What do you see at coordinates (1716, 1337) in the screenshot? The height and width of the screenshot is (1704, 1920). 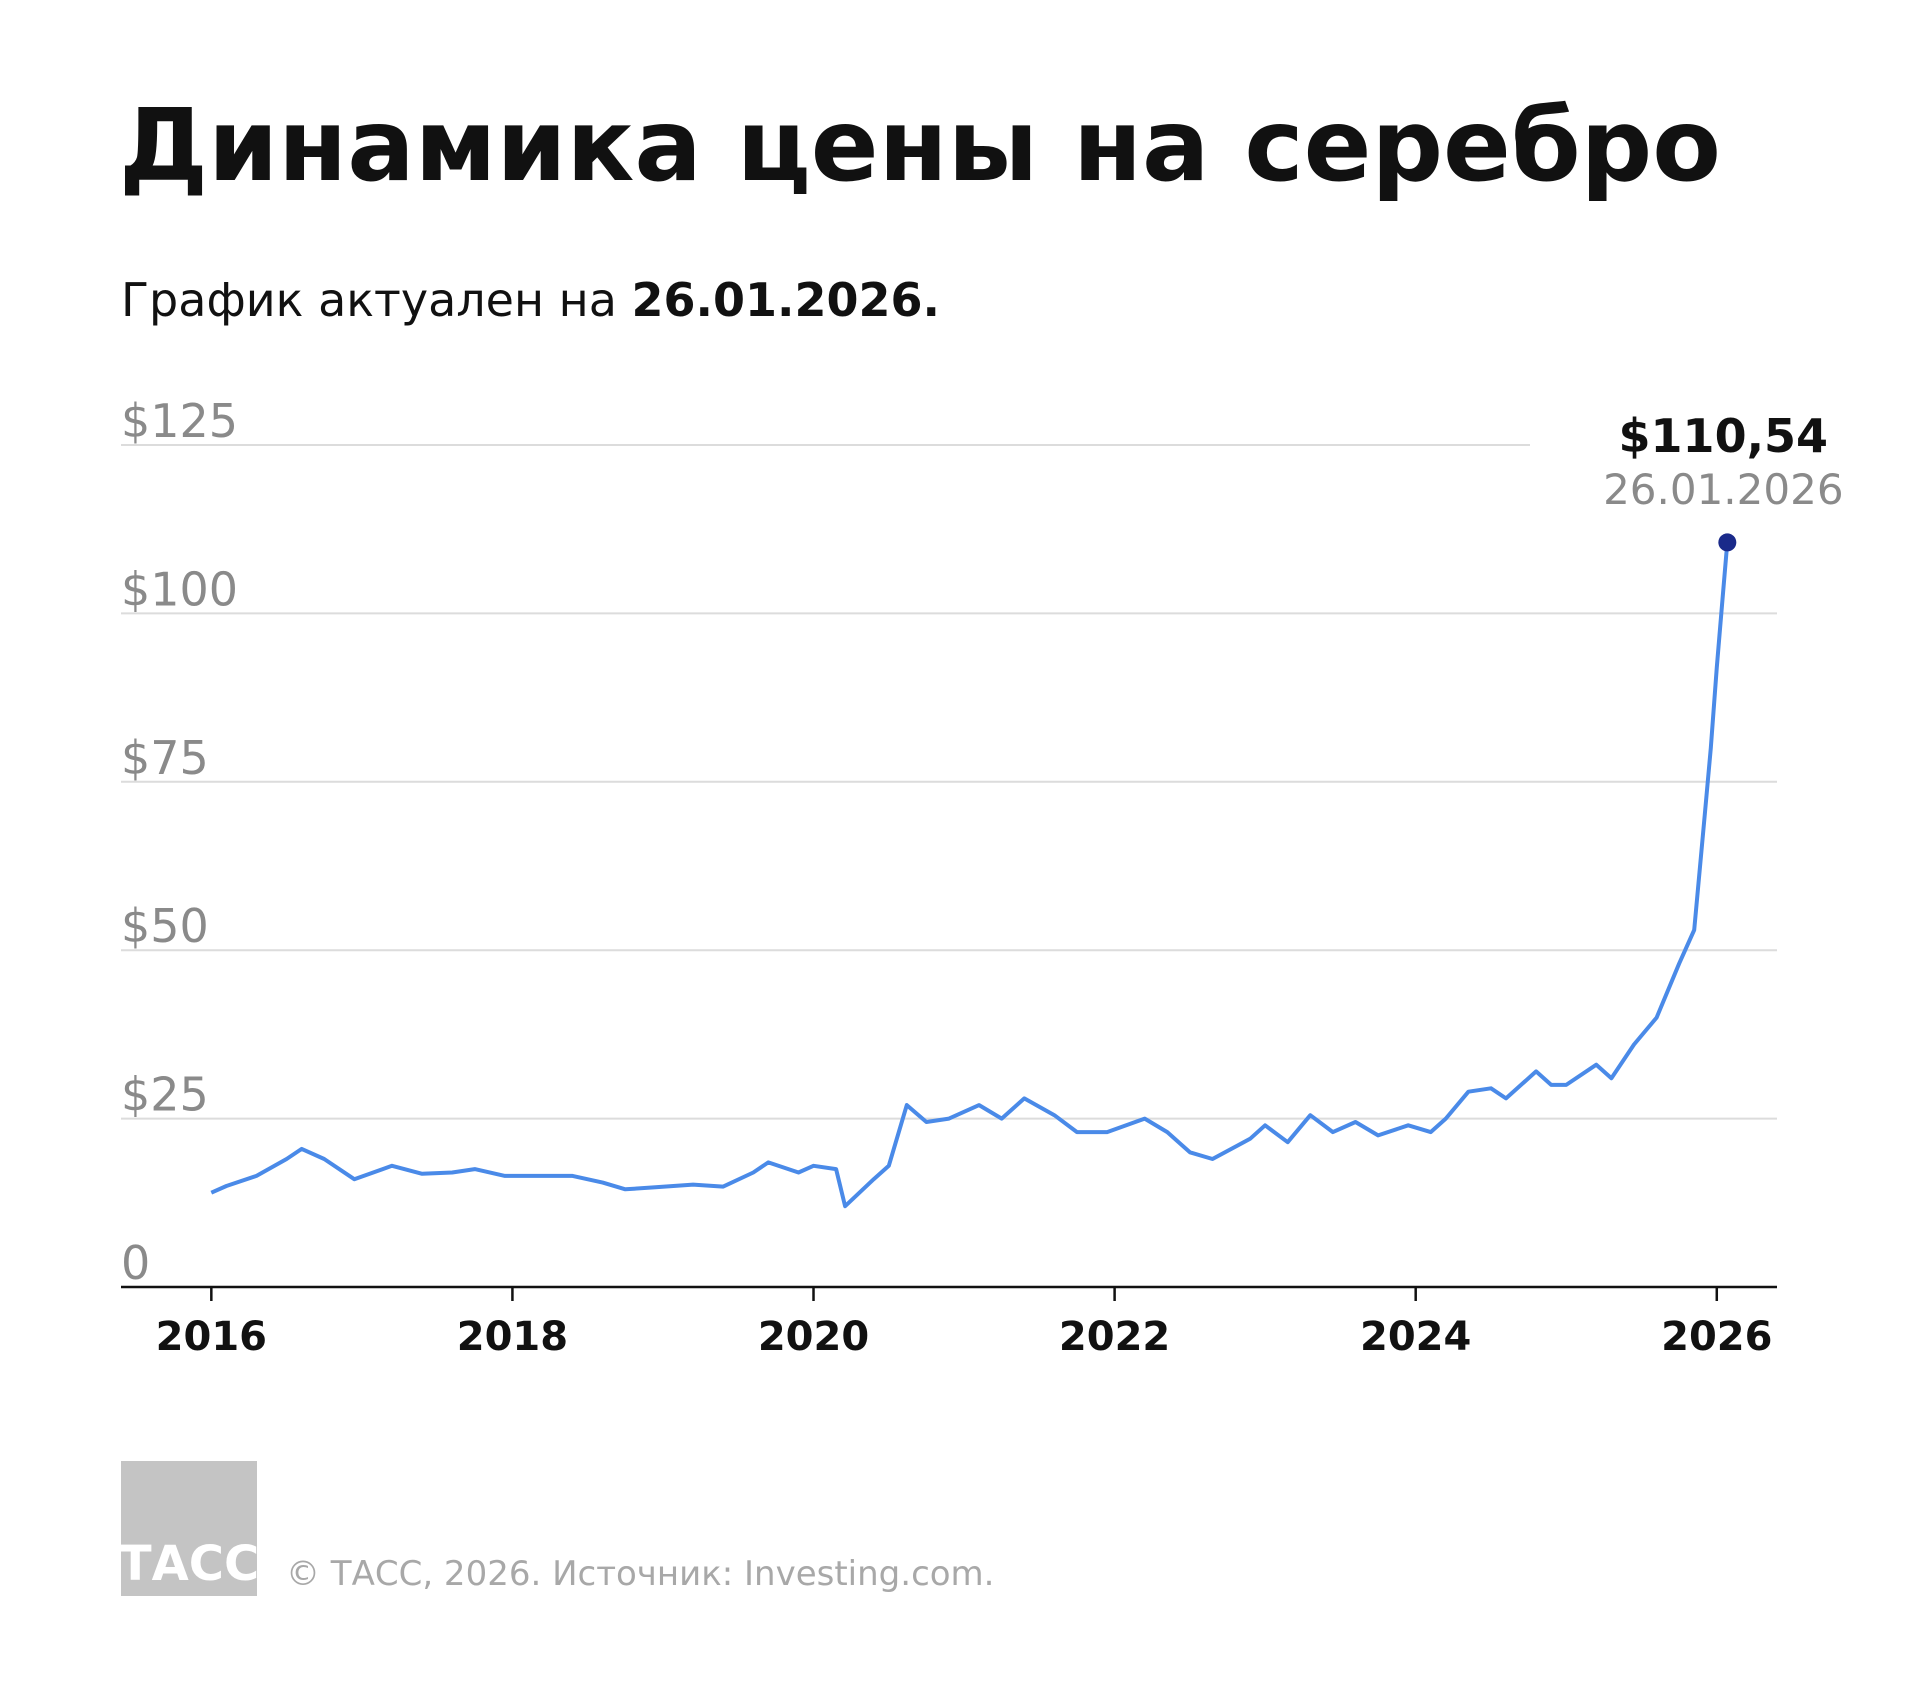 I see `x-tick-label: 2026` at bounding box center [1716, 1337].